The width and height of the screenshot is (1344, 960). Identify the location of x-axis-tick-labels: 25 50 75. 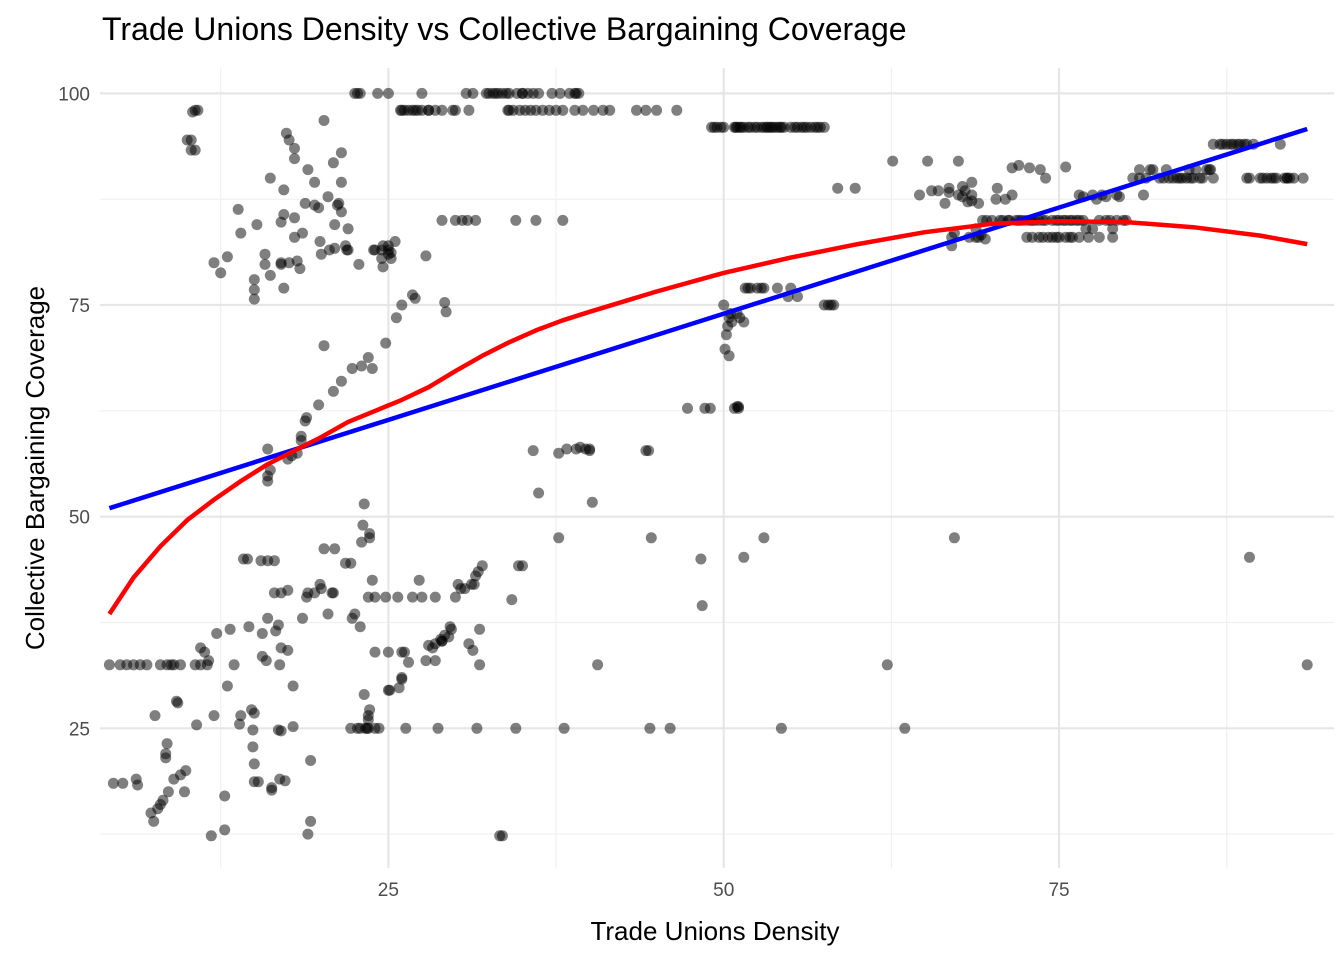
(724, 890).